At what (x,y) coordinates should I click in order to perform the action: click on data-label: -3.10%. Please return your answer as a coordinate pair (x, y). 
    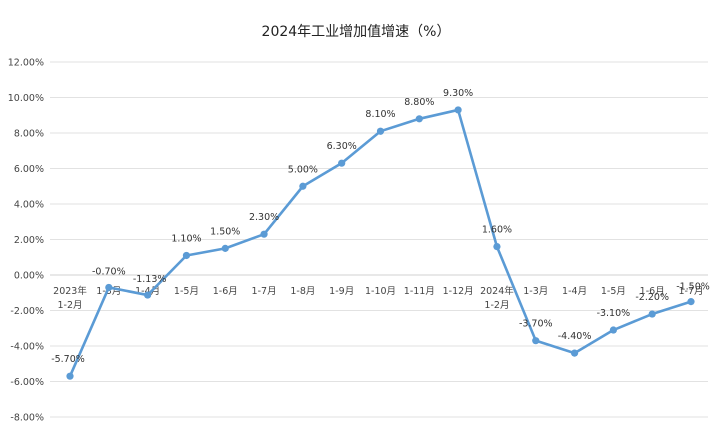
    Looking at the image, I should click on (614, 313).